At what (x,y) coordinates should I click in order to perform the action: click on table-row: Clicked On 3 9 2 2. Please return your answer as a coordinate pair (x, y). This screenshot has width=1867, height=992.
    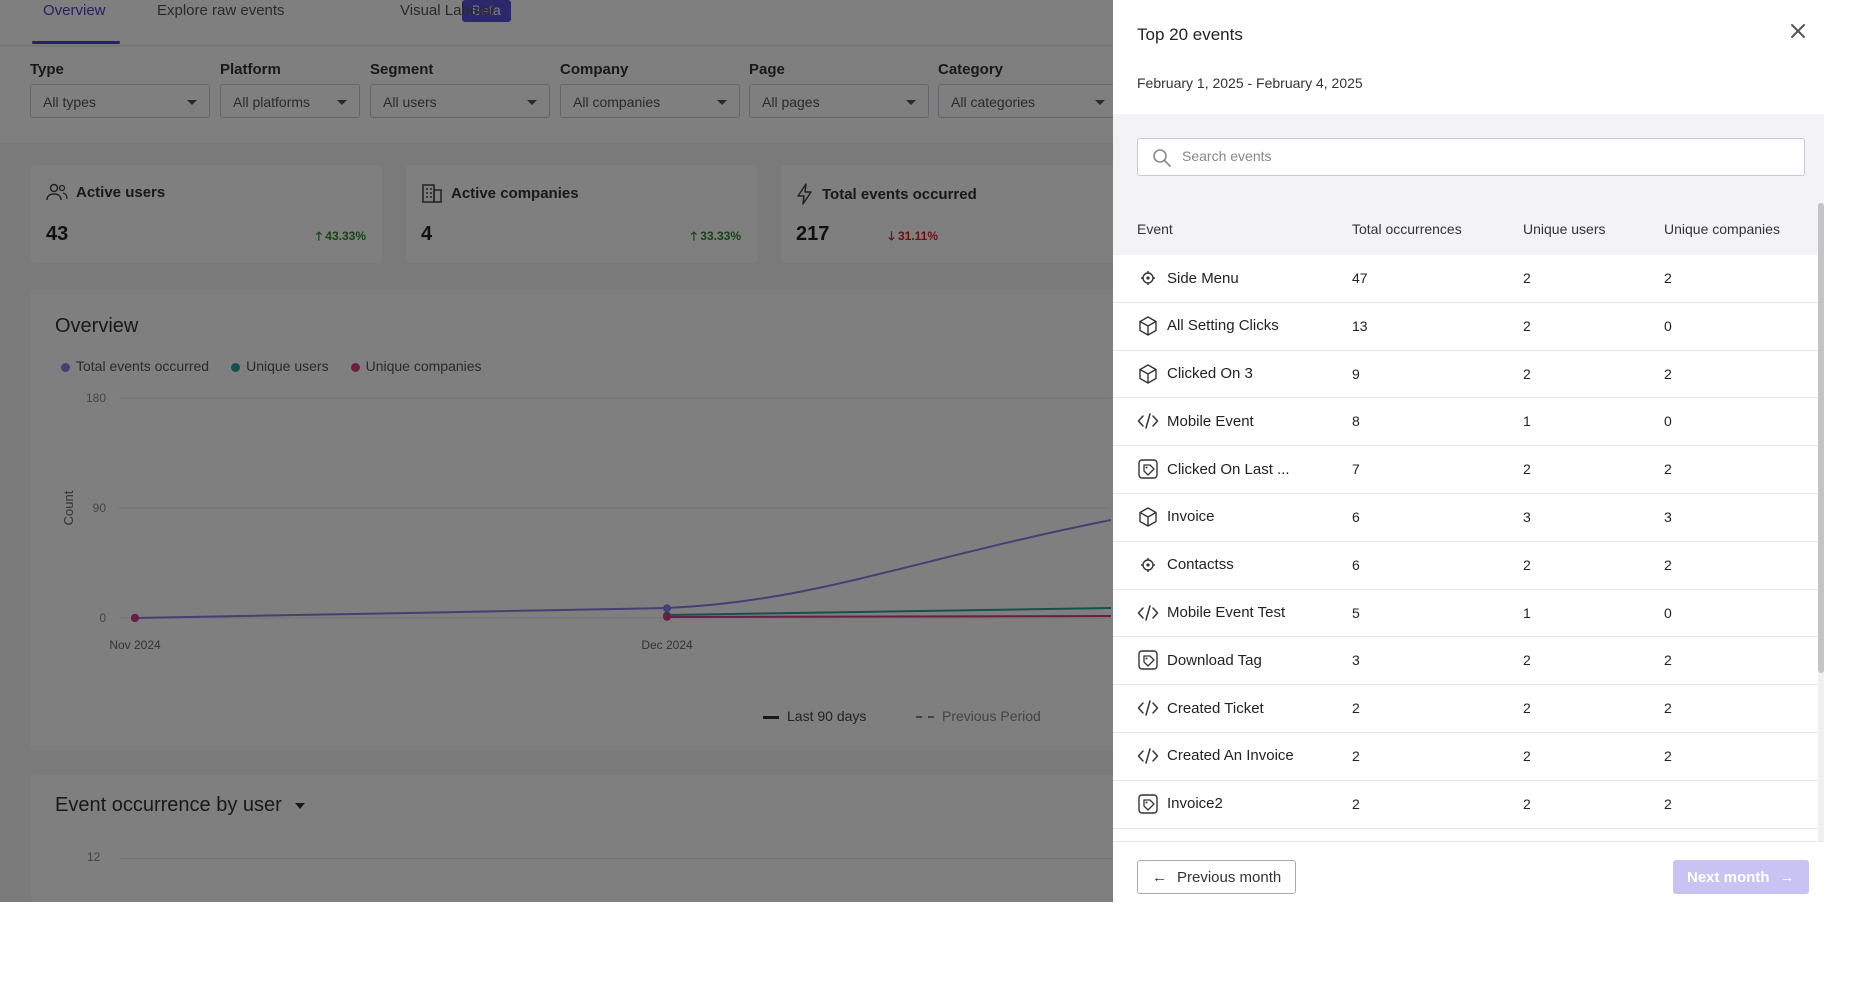
    Looking at the image, I should click on (1465, 375).